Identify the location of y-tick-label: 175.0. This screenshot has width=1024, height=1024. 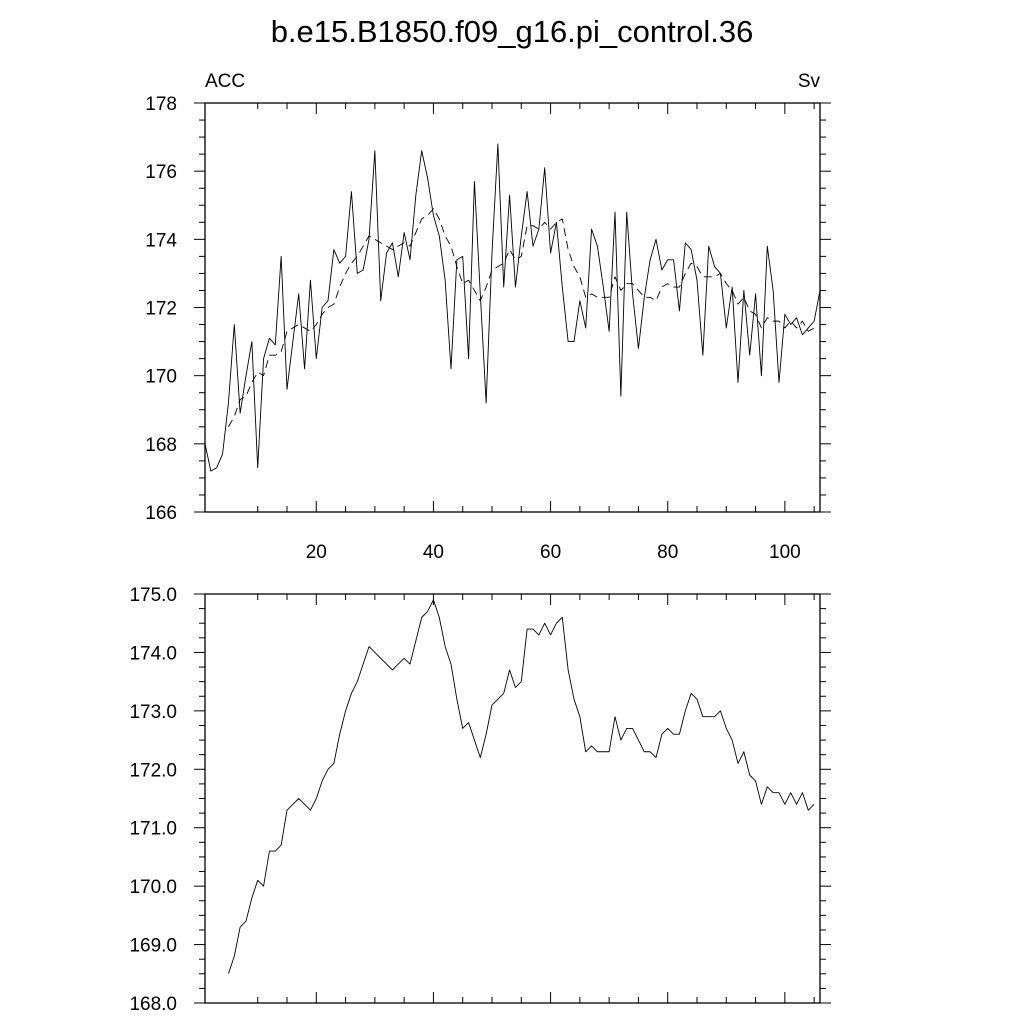
(153, 595).